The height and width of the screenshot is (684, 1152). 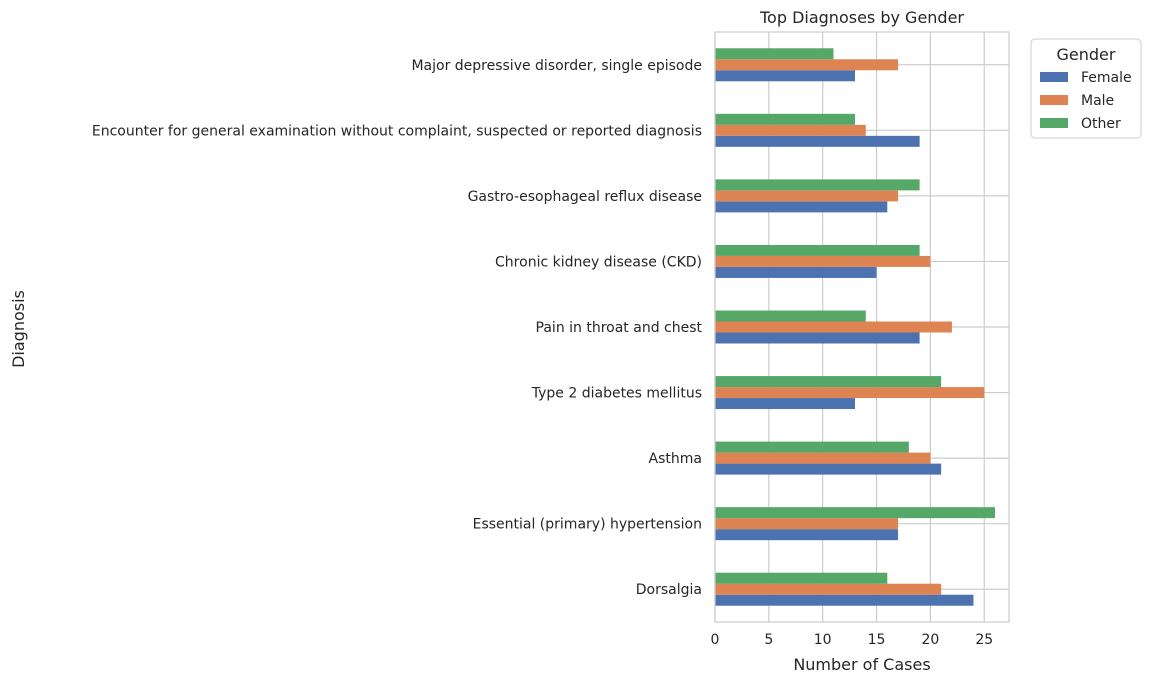 I want to click on legend-title: Gender, so click(x=1086, y=54).